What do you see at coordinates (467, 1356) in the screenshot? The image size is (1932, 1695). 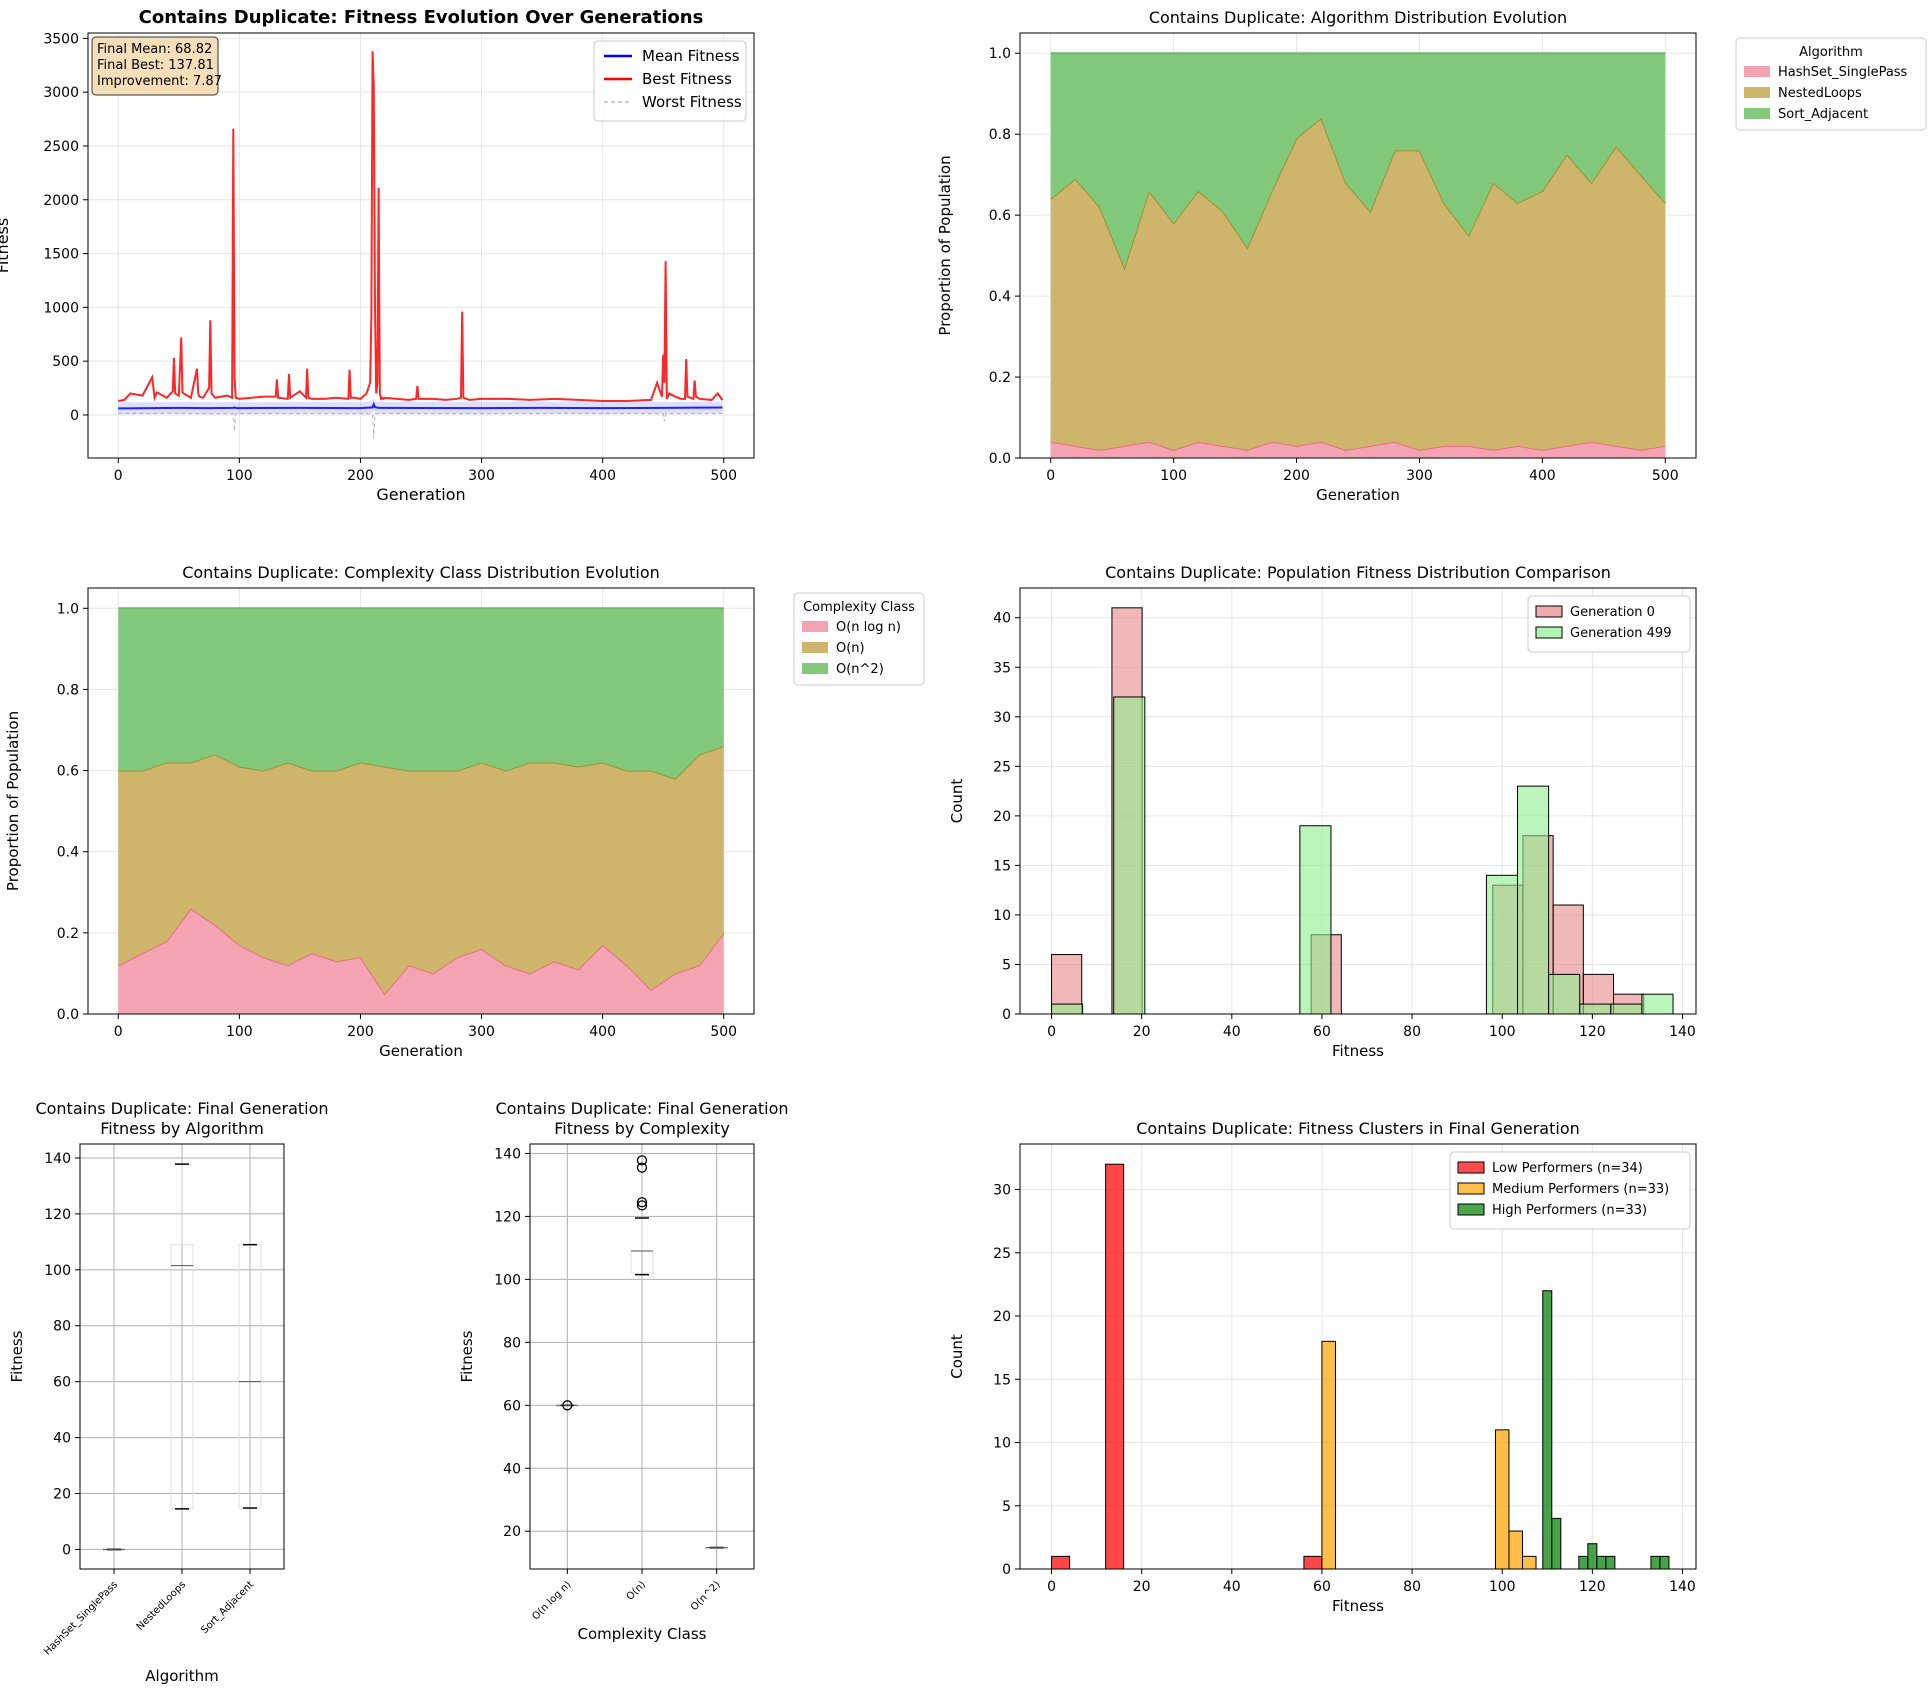 I see `y-axis-label: Fitness` at bounding box center [467, 1356].